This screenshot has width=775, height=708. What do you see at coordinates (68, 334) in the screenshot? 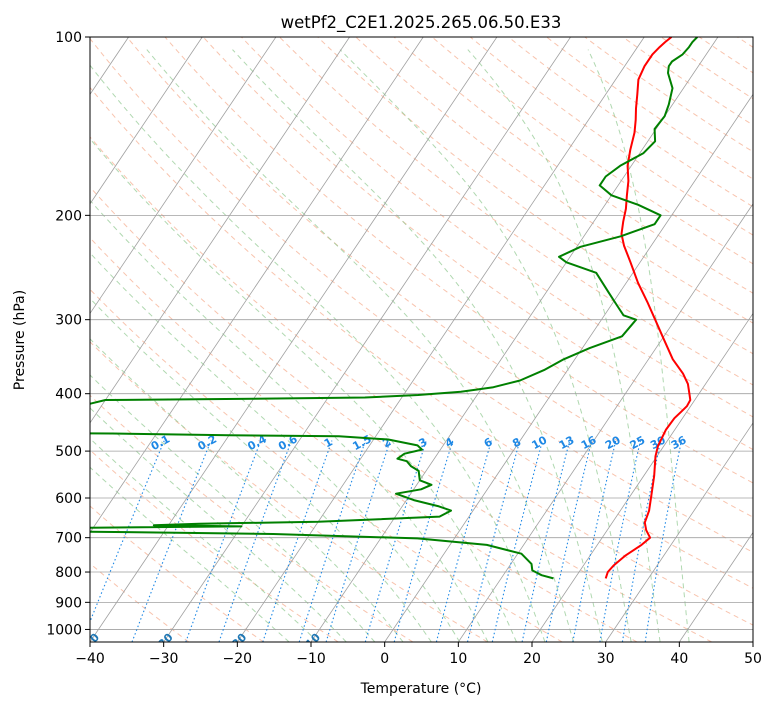
I see `y-axis: 100 200 300 400 500 600 700 800 900 1000` at bounding box center [68, 334].